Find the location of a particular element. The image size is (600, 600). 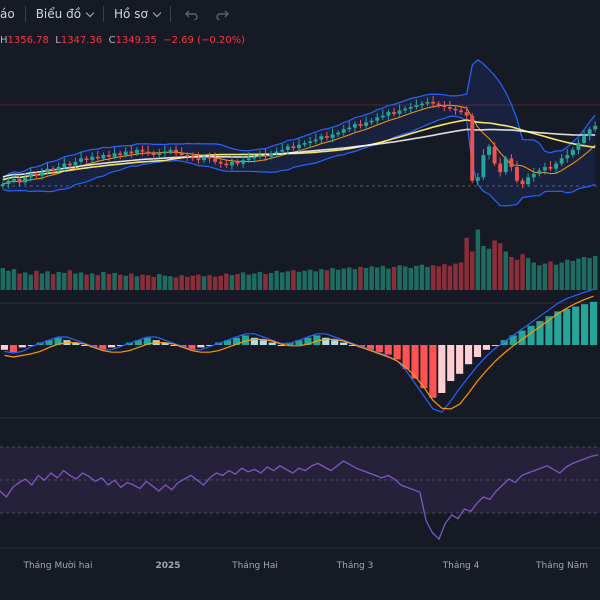

close-label: C is located at coordinates (112, 40).